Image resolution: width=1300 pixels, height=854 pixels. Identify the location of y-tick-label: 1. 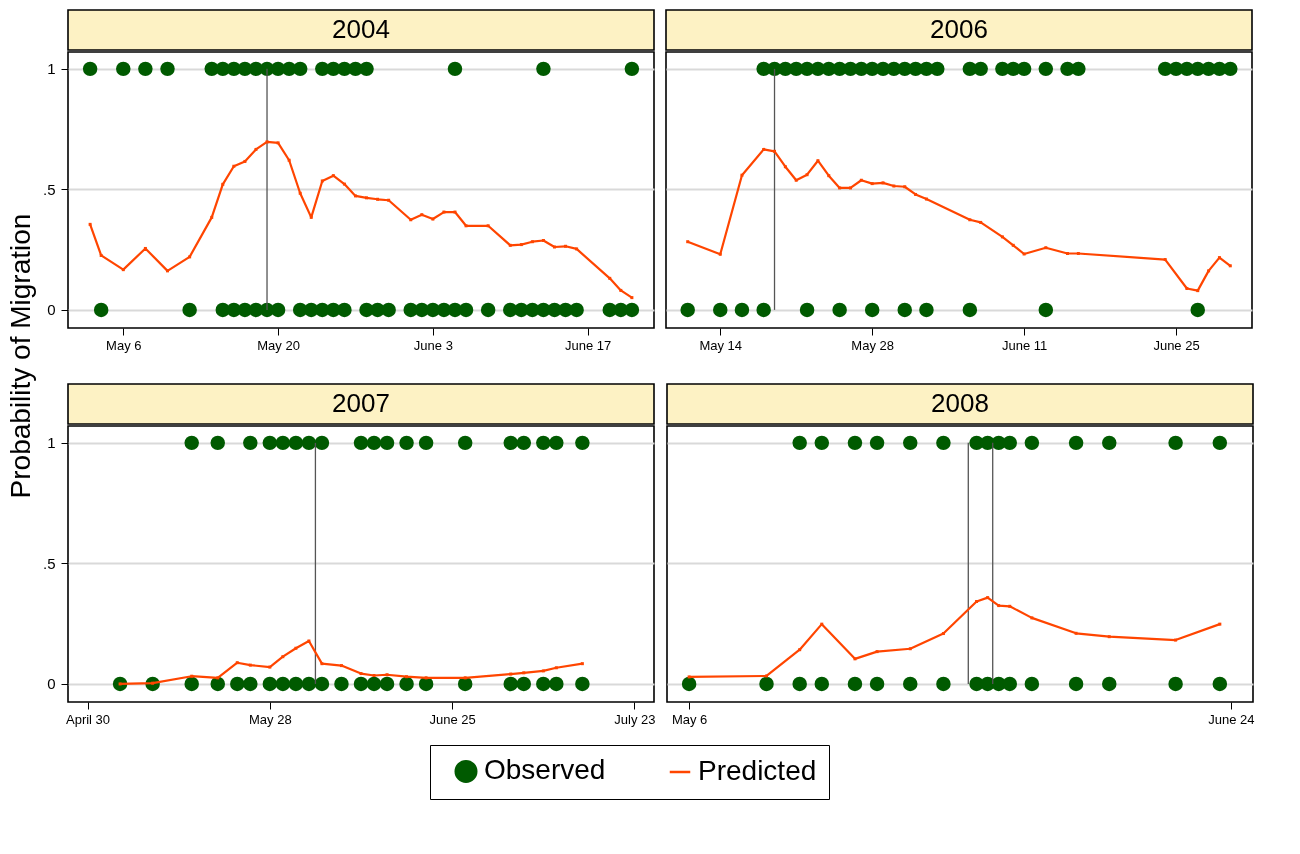
(51, 69).